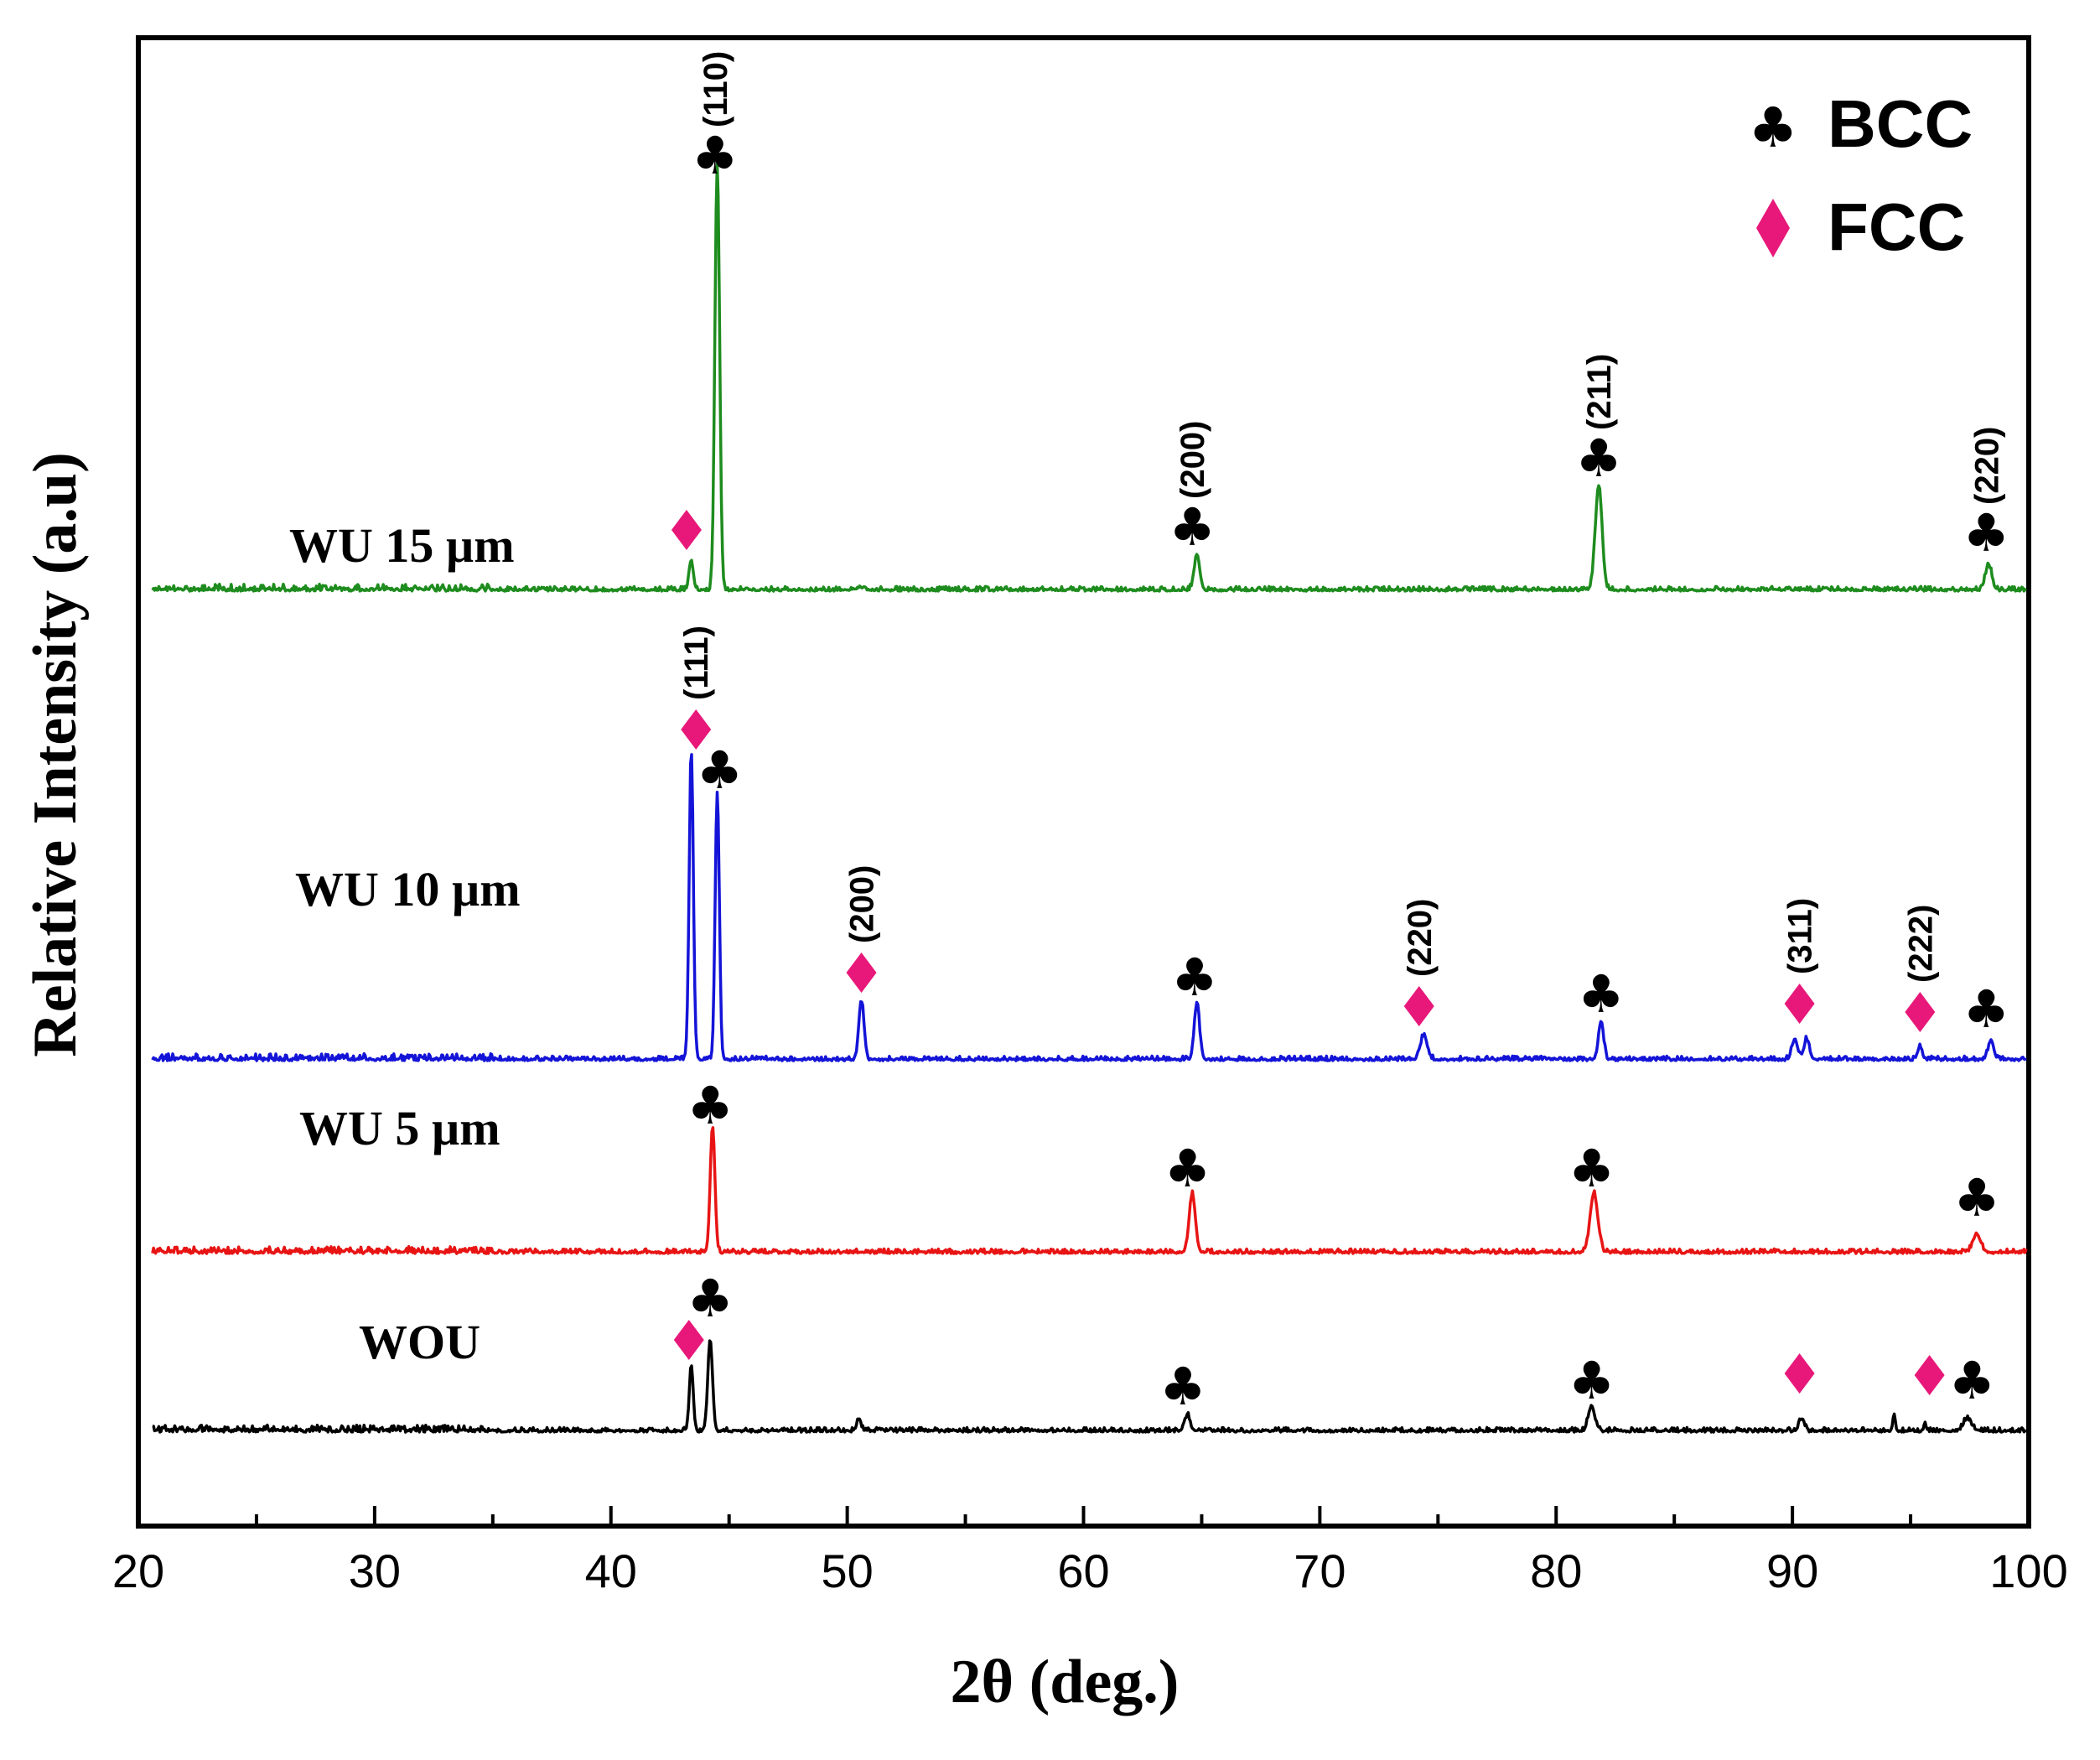 The width and height of the screenshot is (2100, 1760). What do you see at coordinates (1772, 128) in the screenshot?
I see `legend-bcc-club-icon: ♣` at bounding box center [1772, 128].